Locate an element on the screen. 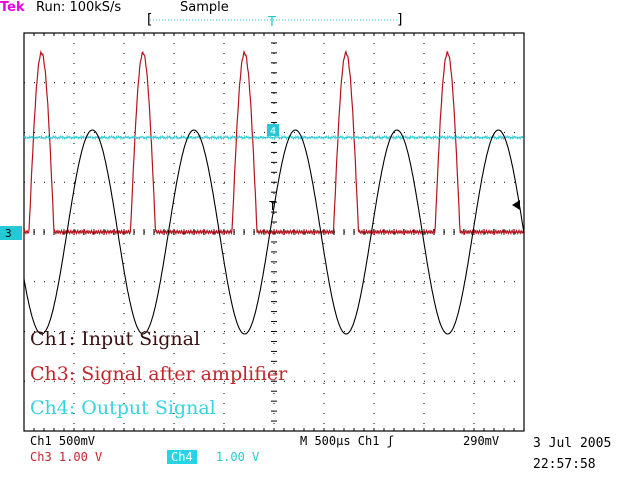  ch4-value: 1.00 V is located at coordinates (237, 457).